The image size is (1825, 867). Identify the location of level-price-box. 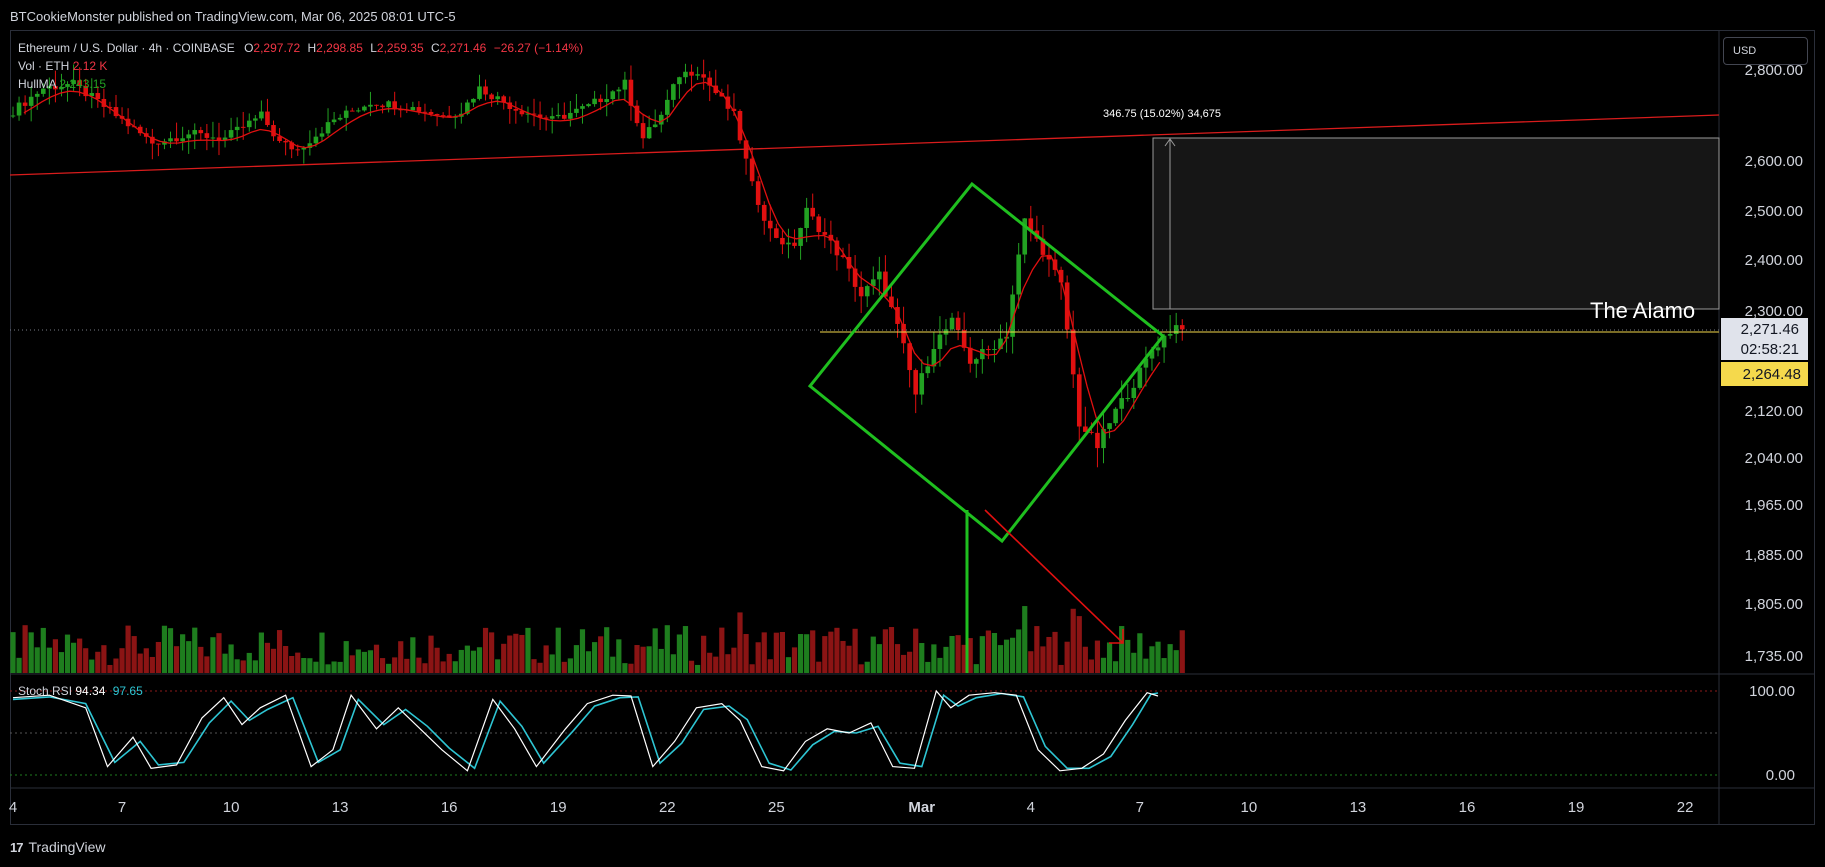
(1764, 374).